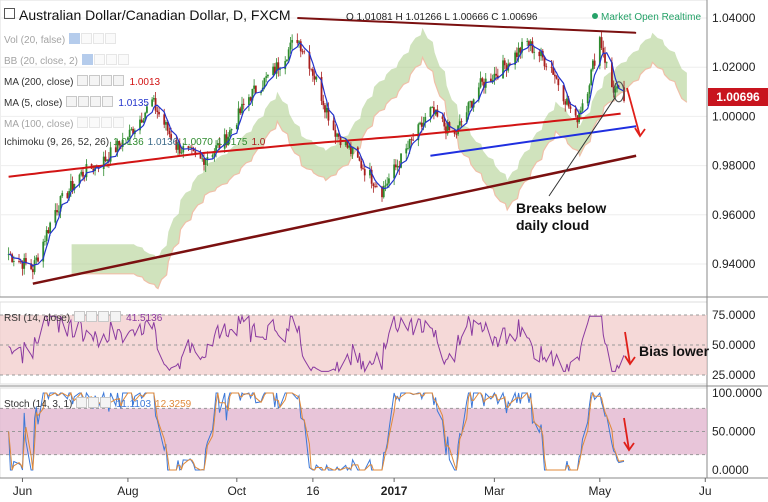 This screenshot has width=768, height=502. I want to click on ohlc-readout: O 1.01081 H 1.01266 L 1.00666 C 1.00696, so click(442, 17).